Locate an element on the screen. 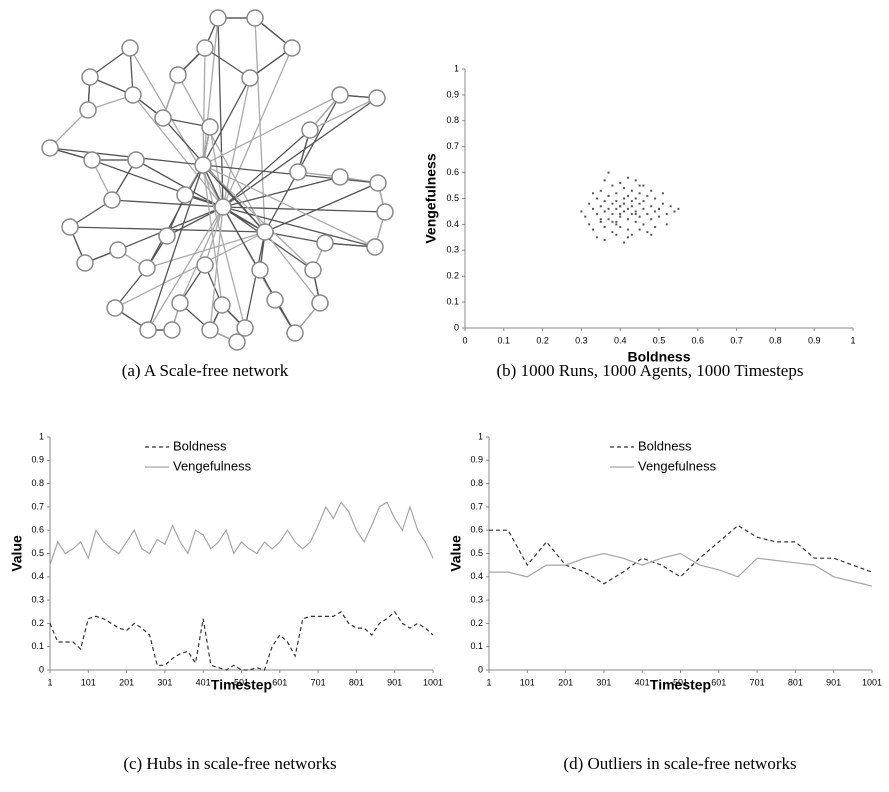 This screenshot has height=792, width=889. x-axis-label: Timestep is located at coordinates (680, 685).